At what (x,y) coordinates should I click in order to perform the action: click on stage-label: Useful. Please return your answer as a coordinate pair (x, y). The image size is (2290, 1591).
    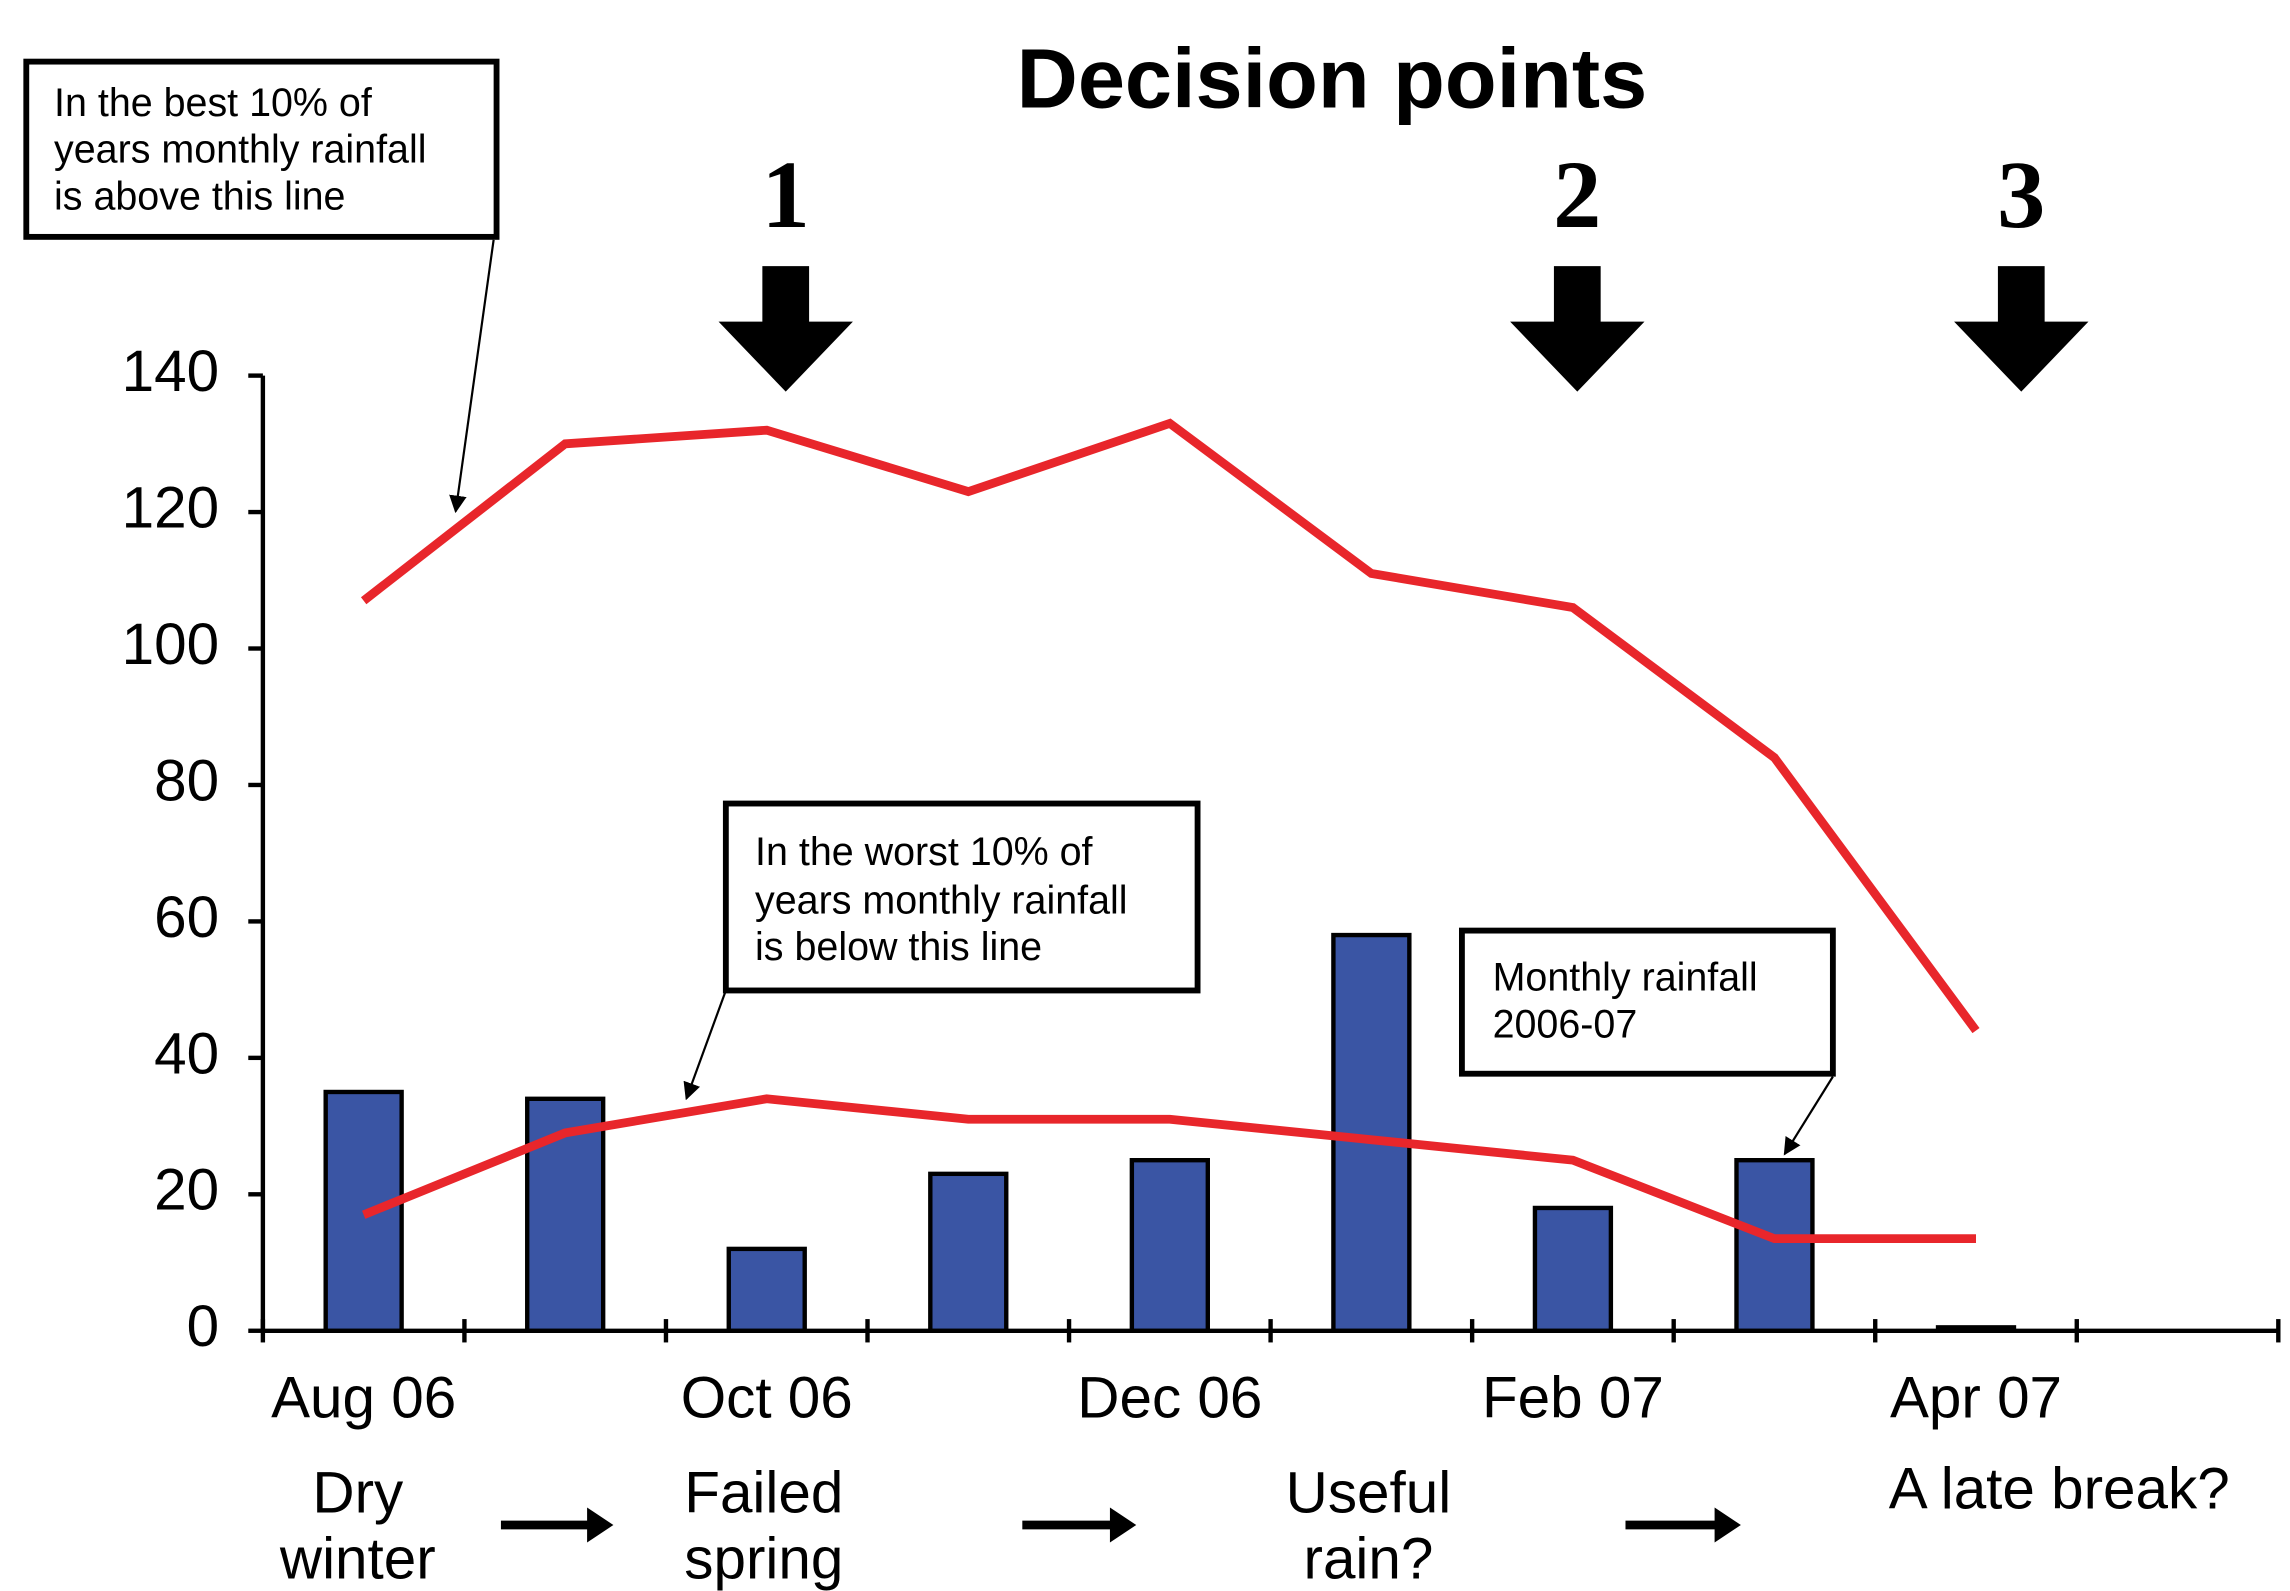
    Looking at the image, I should click on (1369, 1493).